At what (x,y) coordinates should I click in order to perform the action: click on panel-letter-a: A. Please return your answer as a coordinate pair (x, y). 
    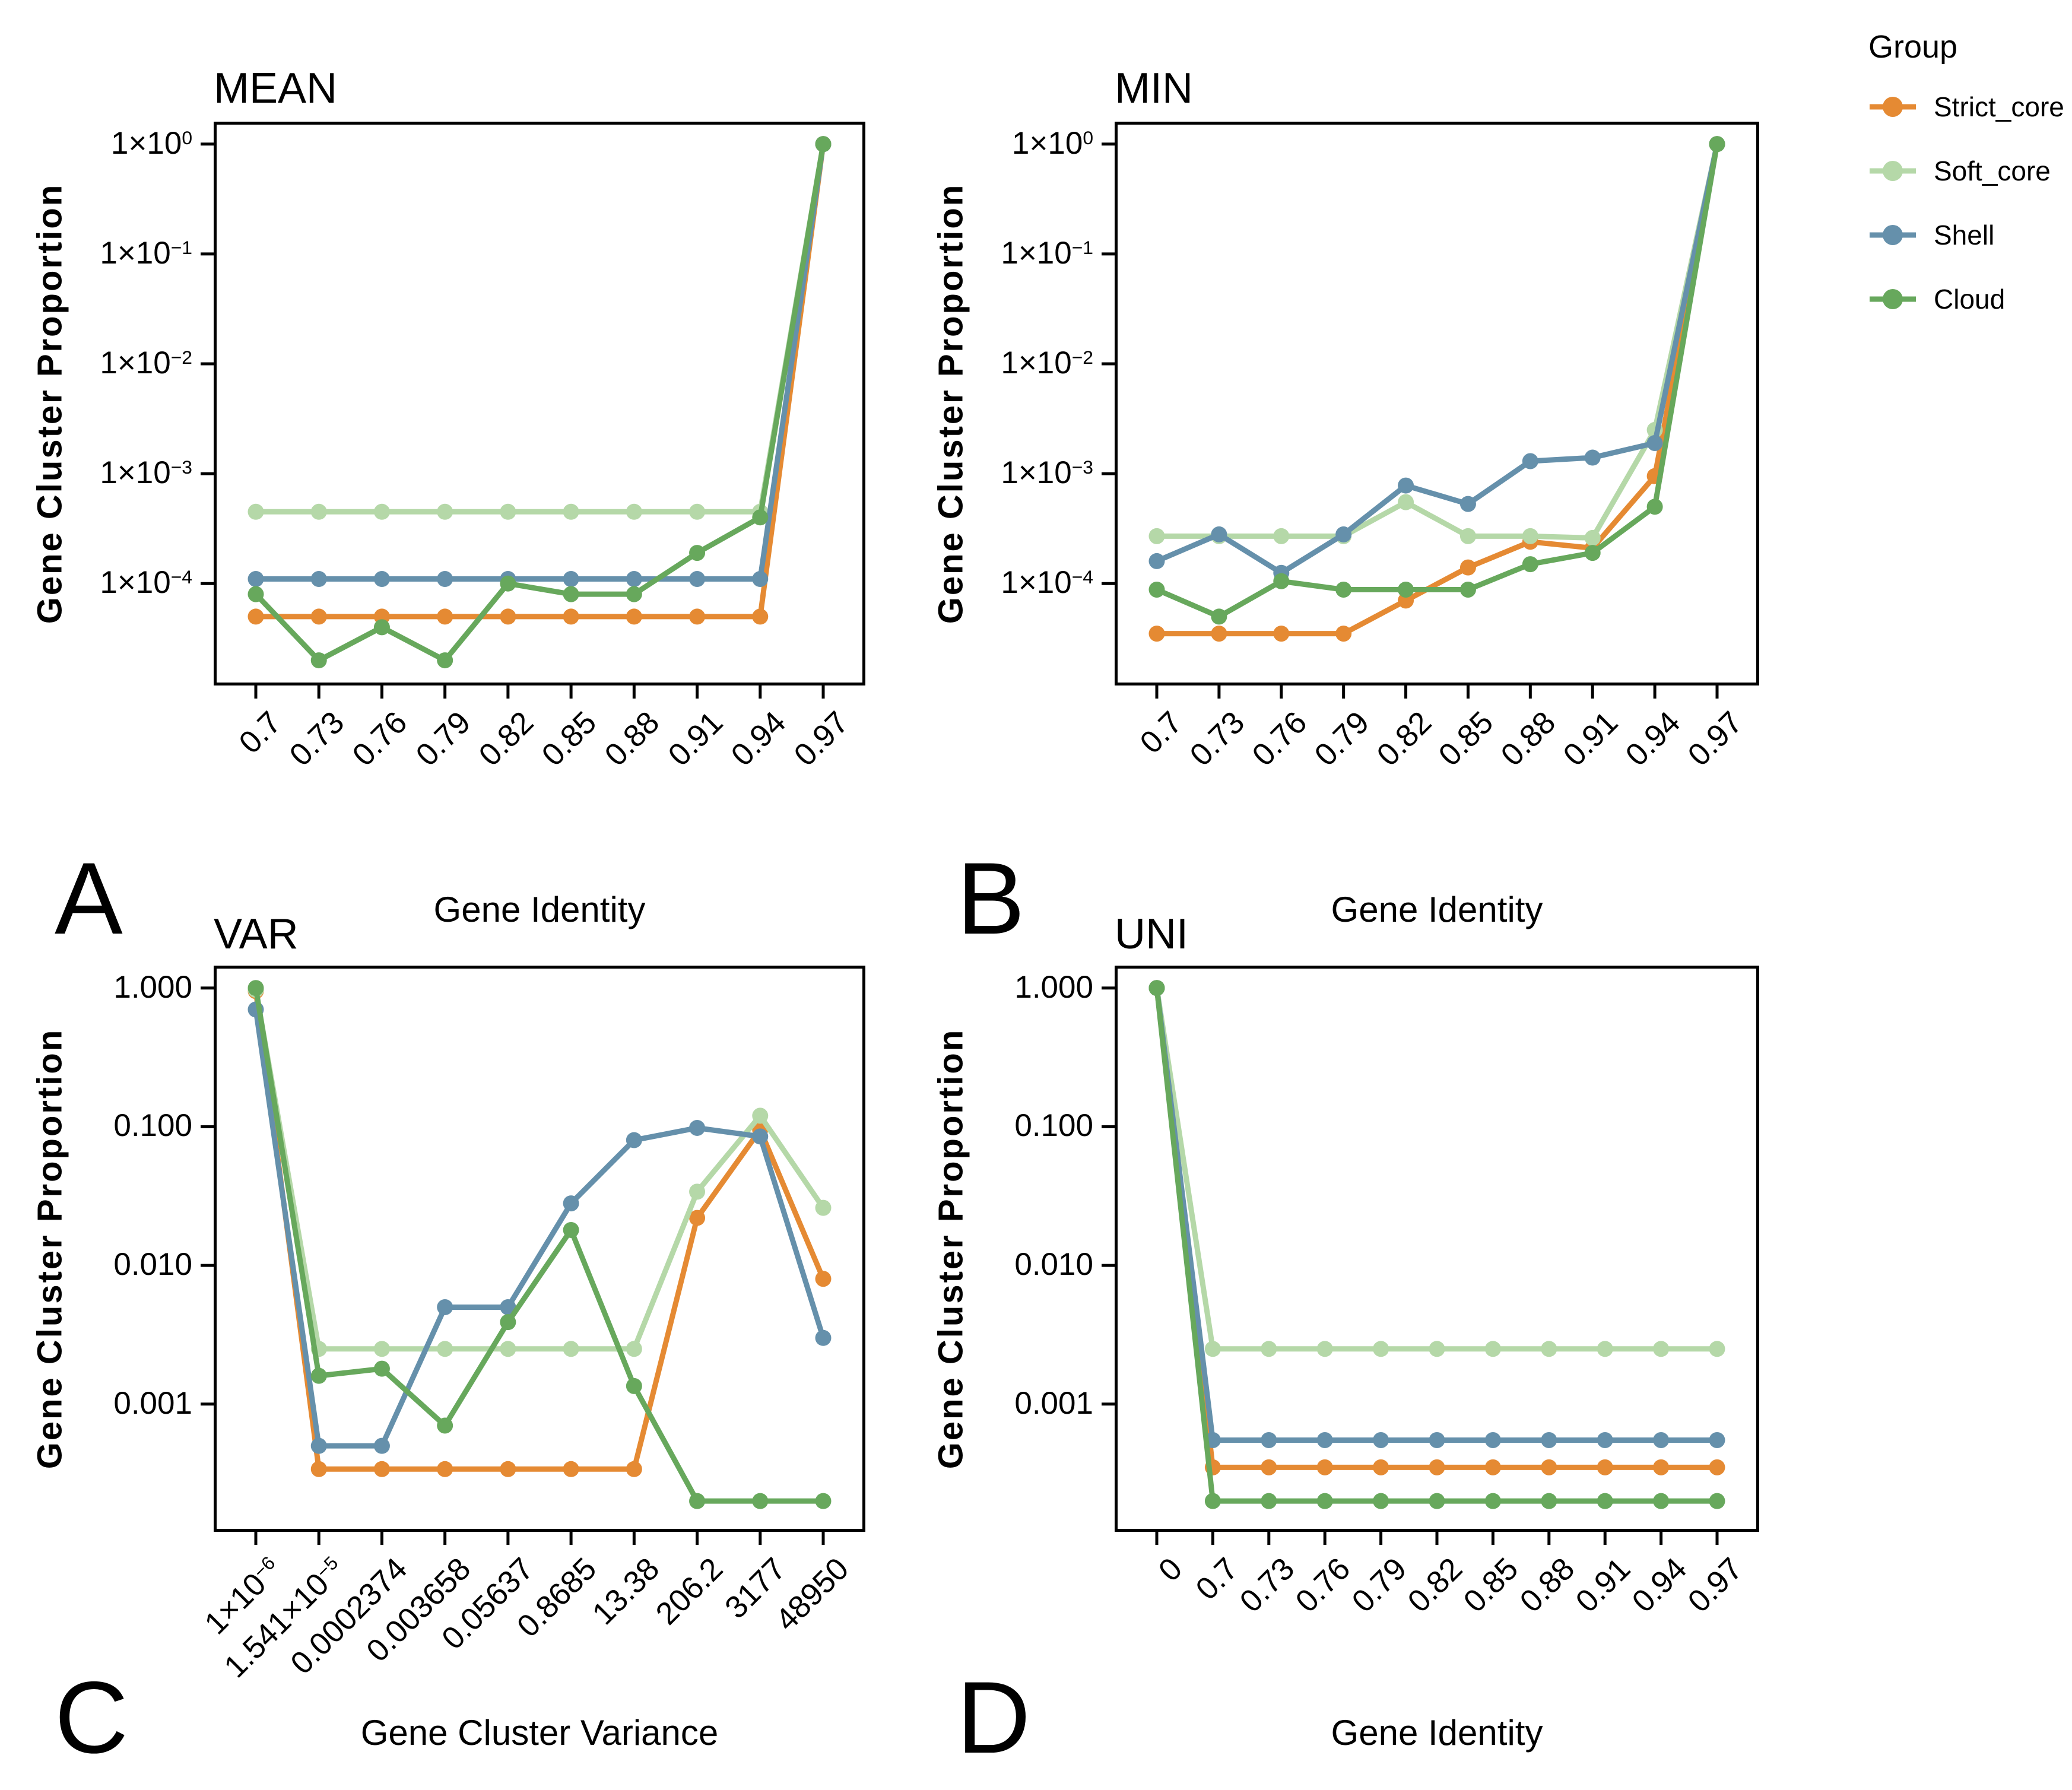
    Looking at the image, I should click on (89, 899).